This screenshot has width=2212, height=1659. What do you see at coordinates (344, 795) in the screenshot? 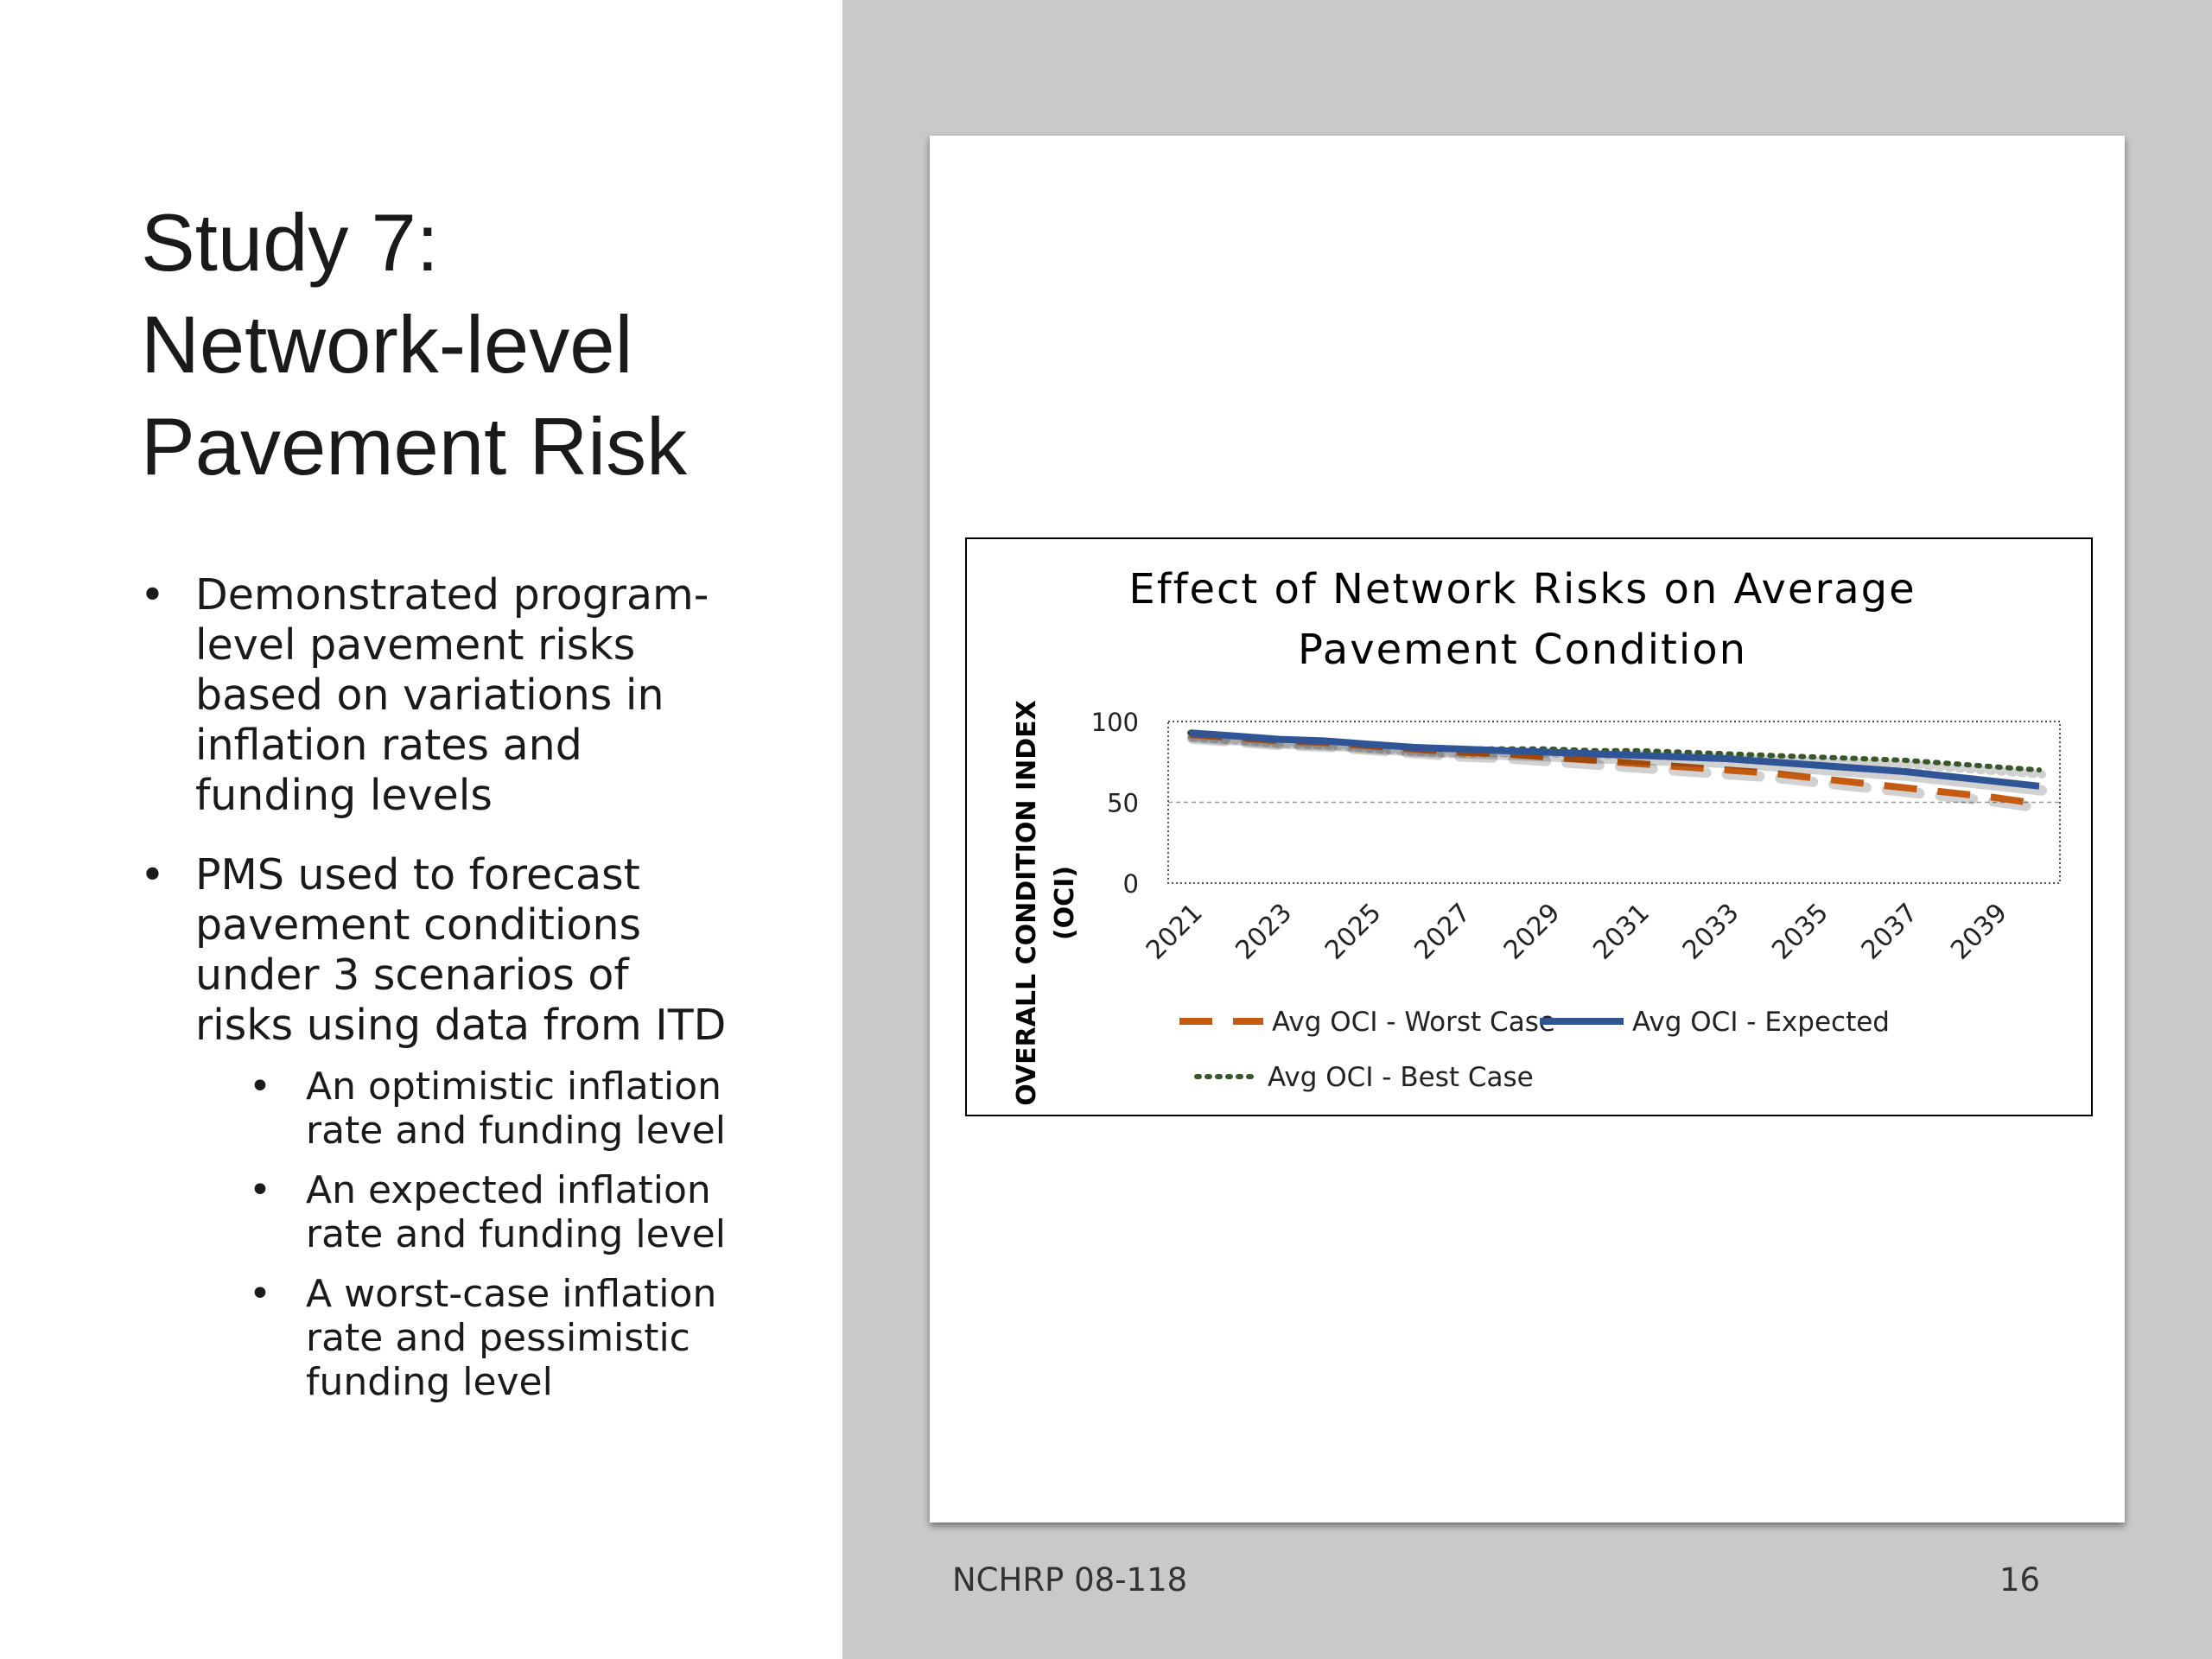
I see `bullet-line: funding levels` at bounding box center [344, 795].